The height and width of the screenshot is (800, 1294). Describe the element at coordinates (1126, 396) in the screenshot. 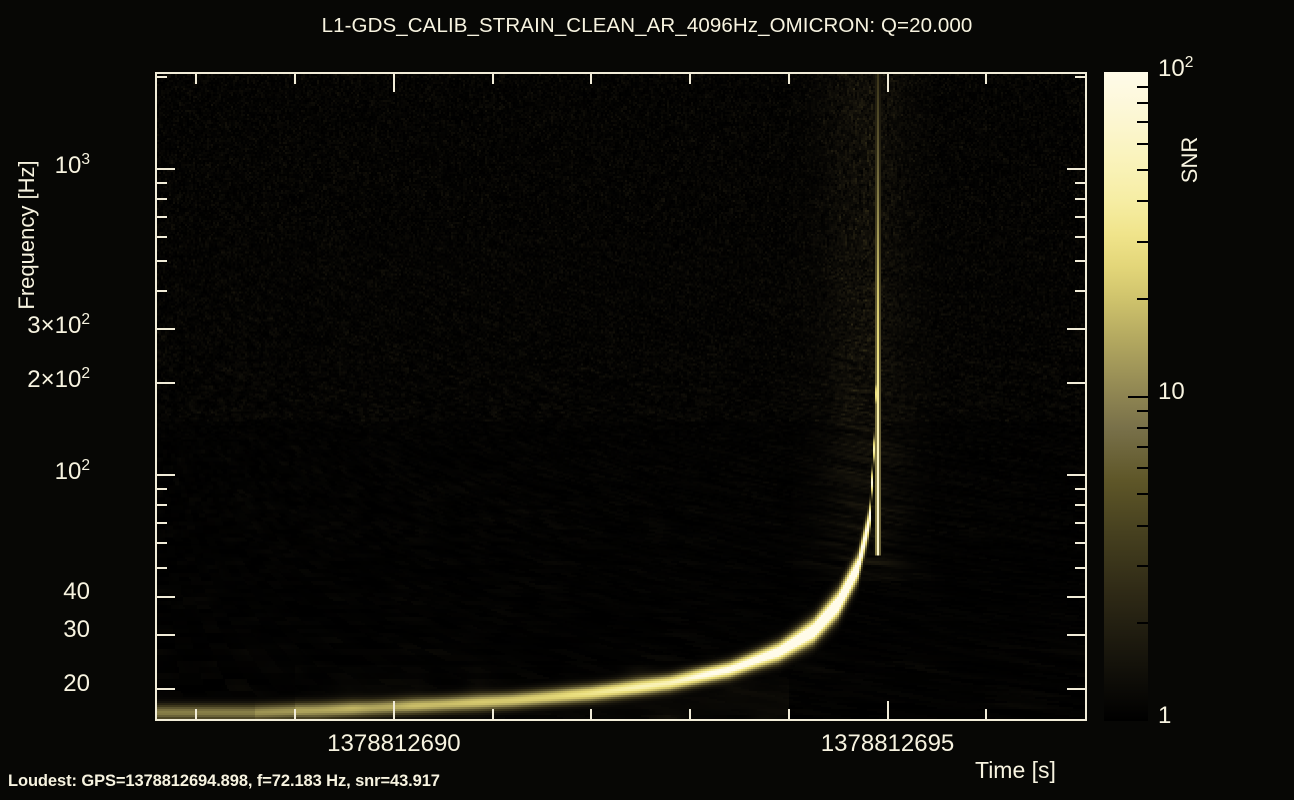

I see `colorbar-gradient` at that location.